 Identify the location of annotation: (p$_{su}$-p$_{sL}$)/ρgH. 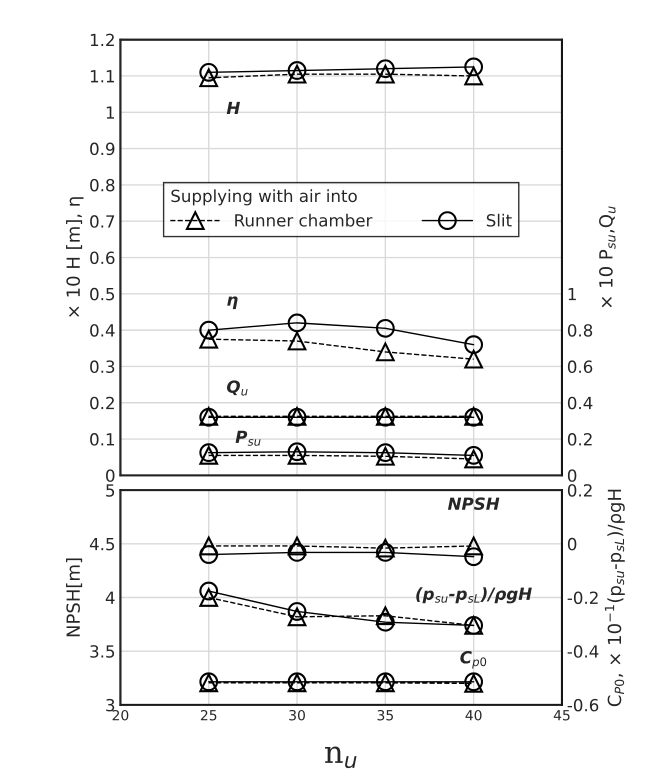
(474, 595).